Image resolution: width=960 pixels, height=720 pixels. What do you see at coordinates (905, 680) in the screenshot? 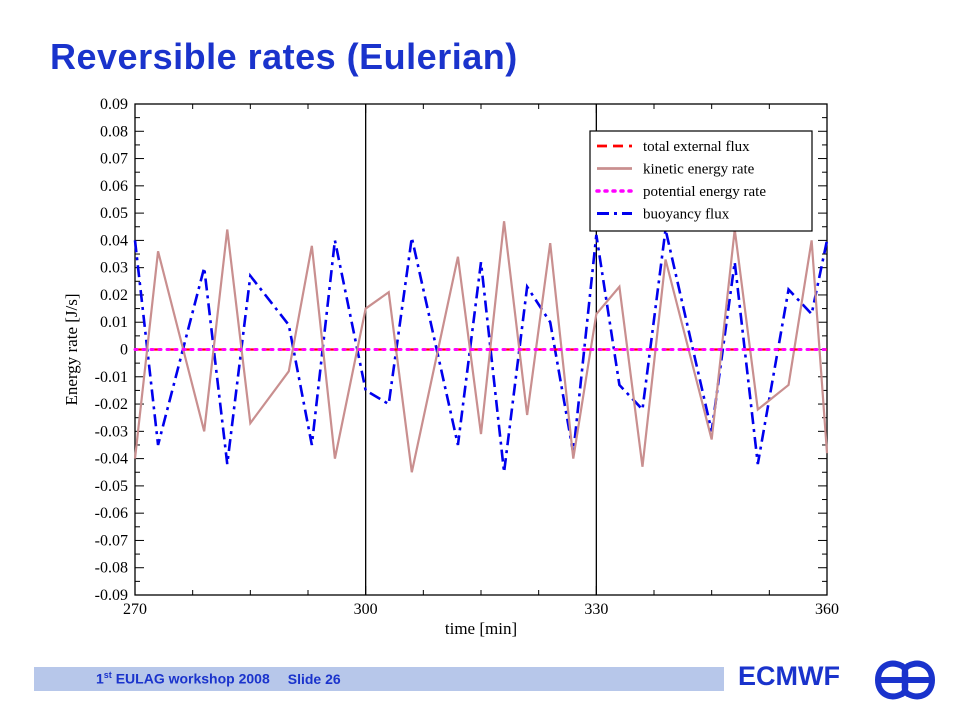
I see `ecmwf-logo-icon` at bounding box center [905, 680].